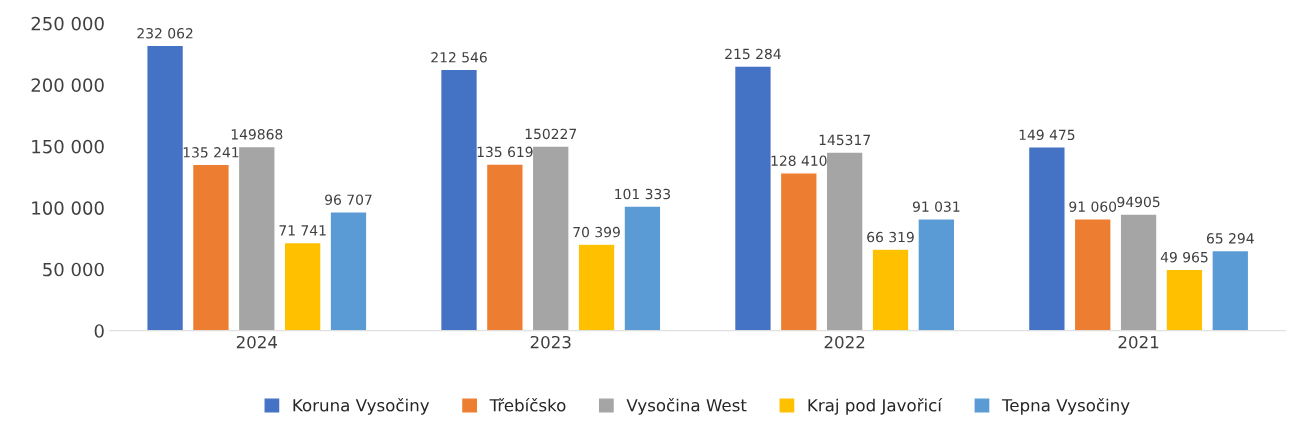 The height and width of the screenshot is (424, 1292). I want to click on data-label: 49 965, so click(1184, 257).